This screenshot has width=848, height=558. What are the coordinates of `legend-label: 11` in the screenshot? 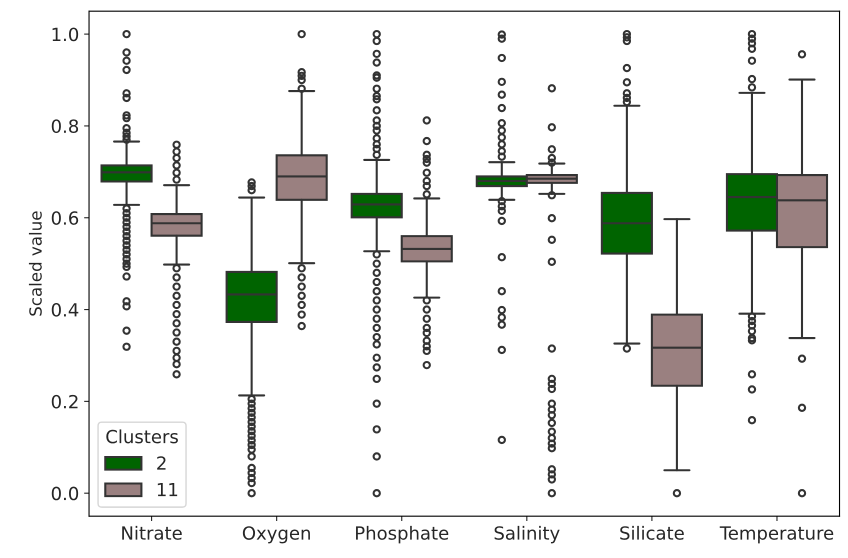 It's located at (168, 489).